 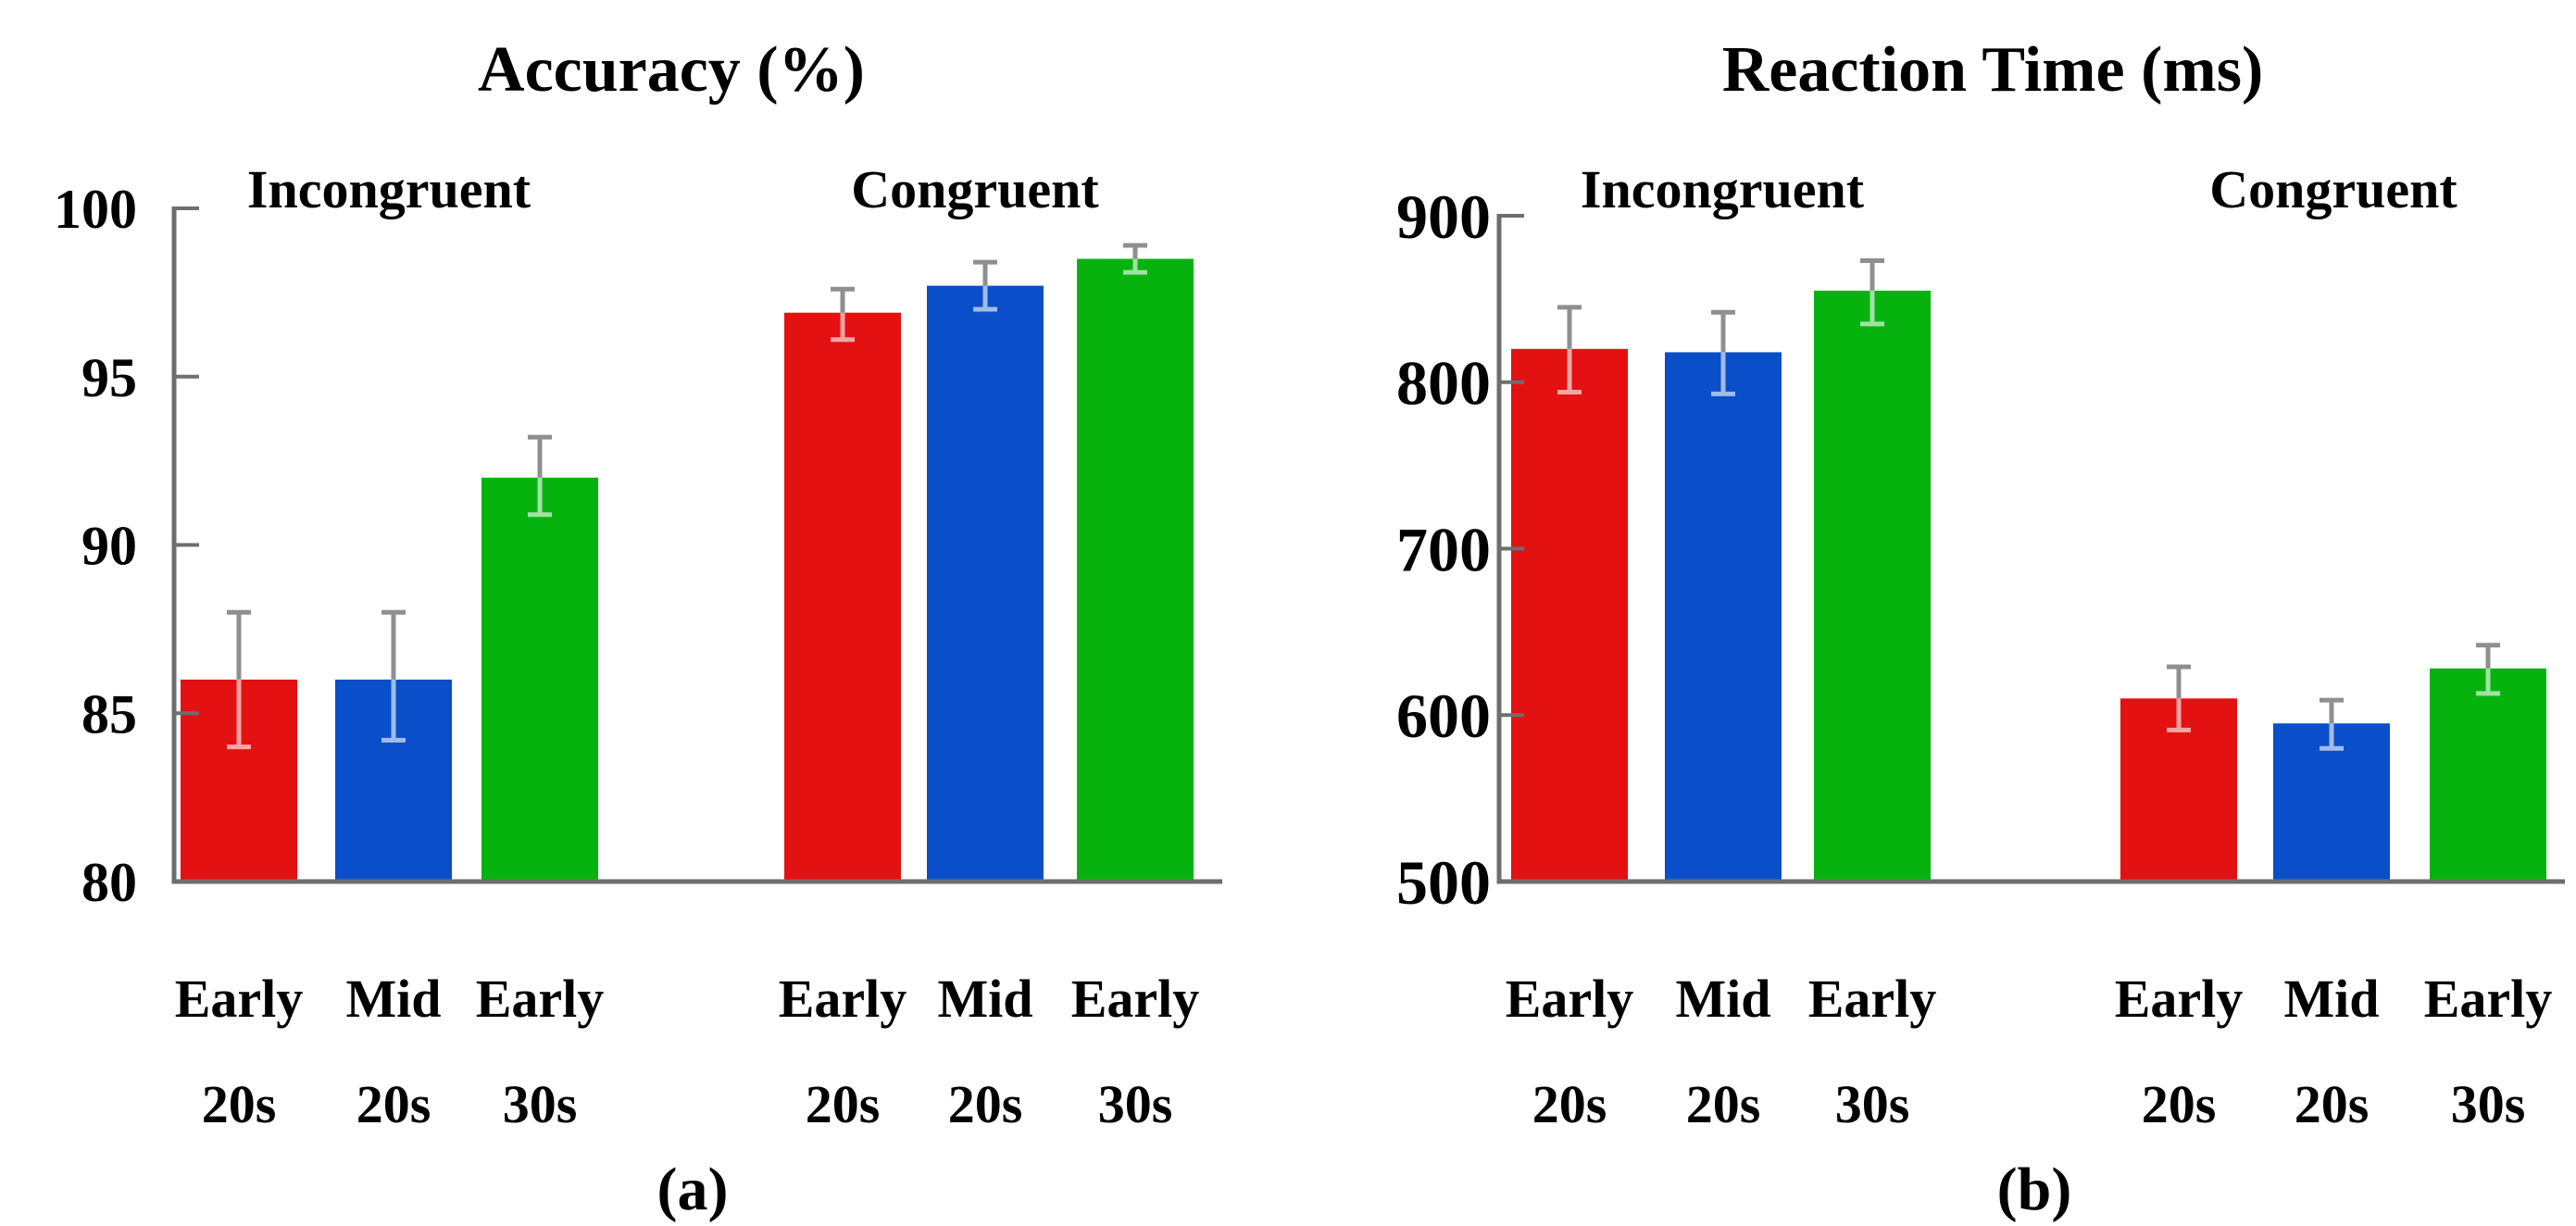 What do you see at coordinates (693, 1189) in the screenshot?
I see `chart-a-caption: (a)` at bounding box center [693, 1189].